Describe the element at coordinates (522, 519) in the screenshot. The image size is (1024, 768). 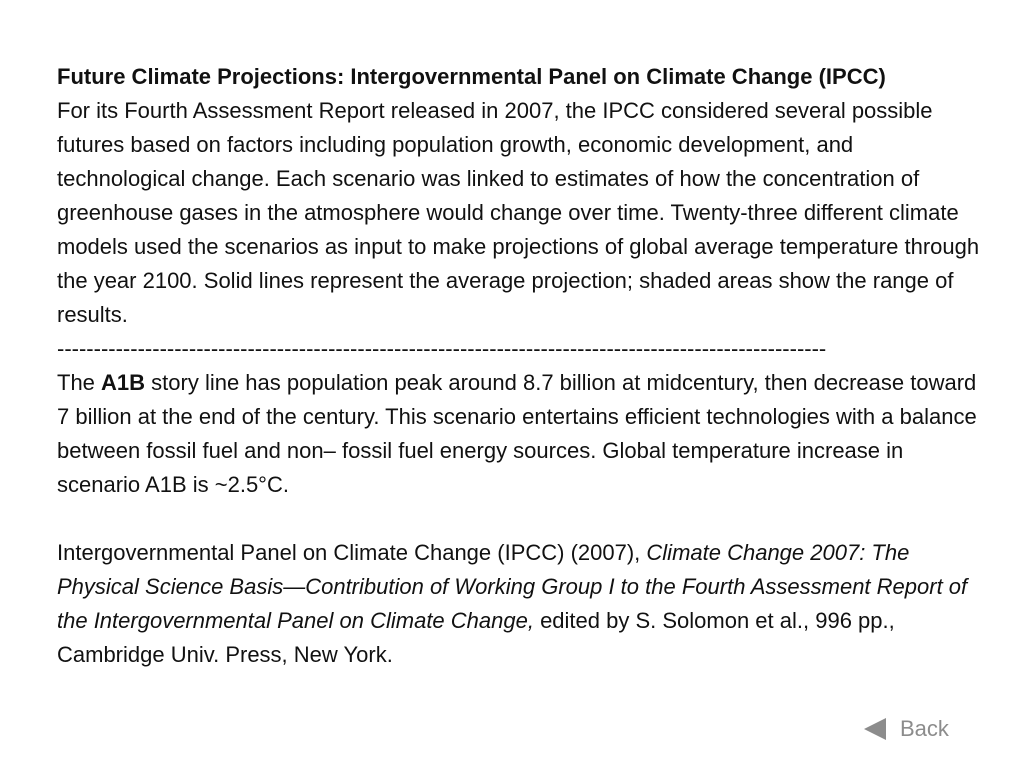
I see `paragraph-spacer` at that location.